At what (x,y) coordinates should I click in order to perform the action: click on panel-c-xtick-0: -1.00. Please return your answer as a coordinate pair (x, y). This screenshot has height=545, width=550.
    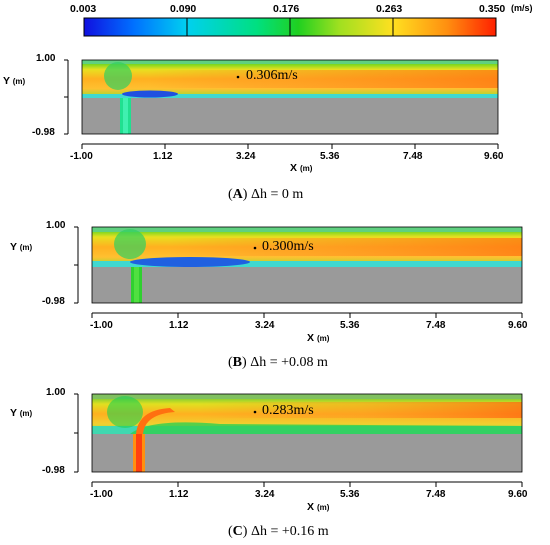
    Looking at the image, I should click on (101, 494).